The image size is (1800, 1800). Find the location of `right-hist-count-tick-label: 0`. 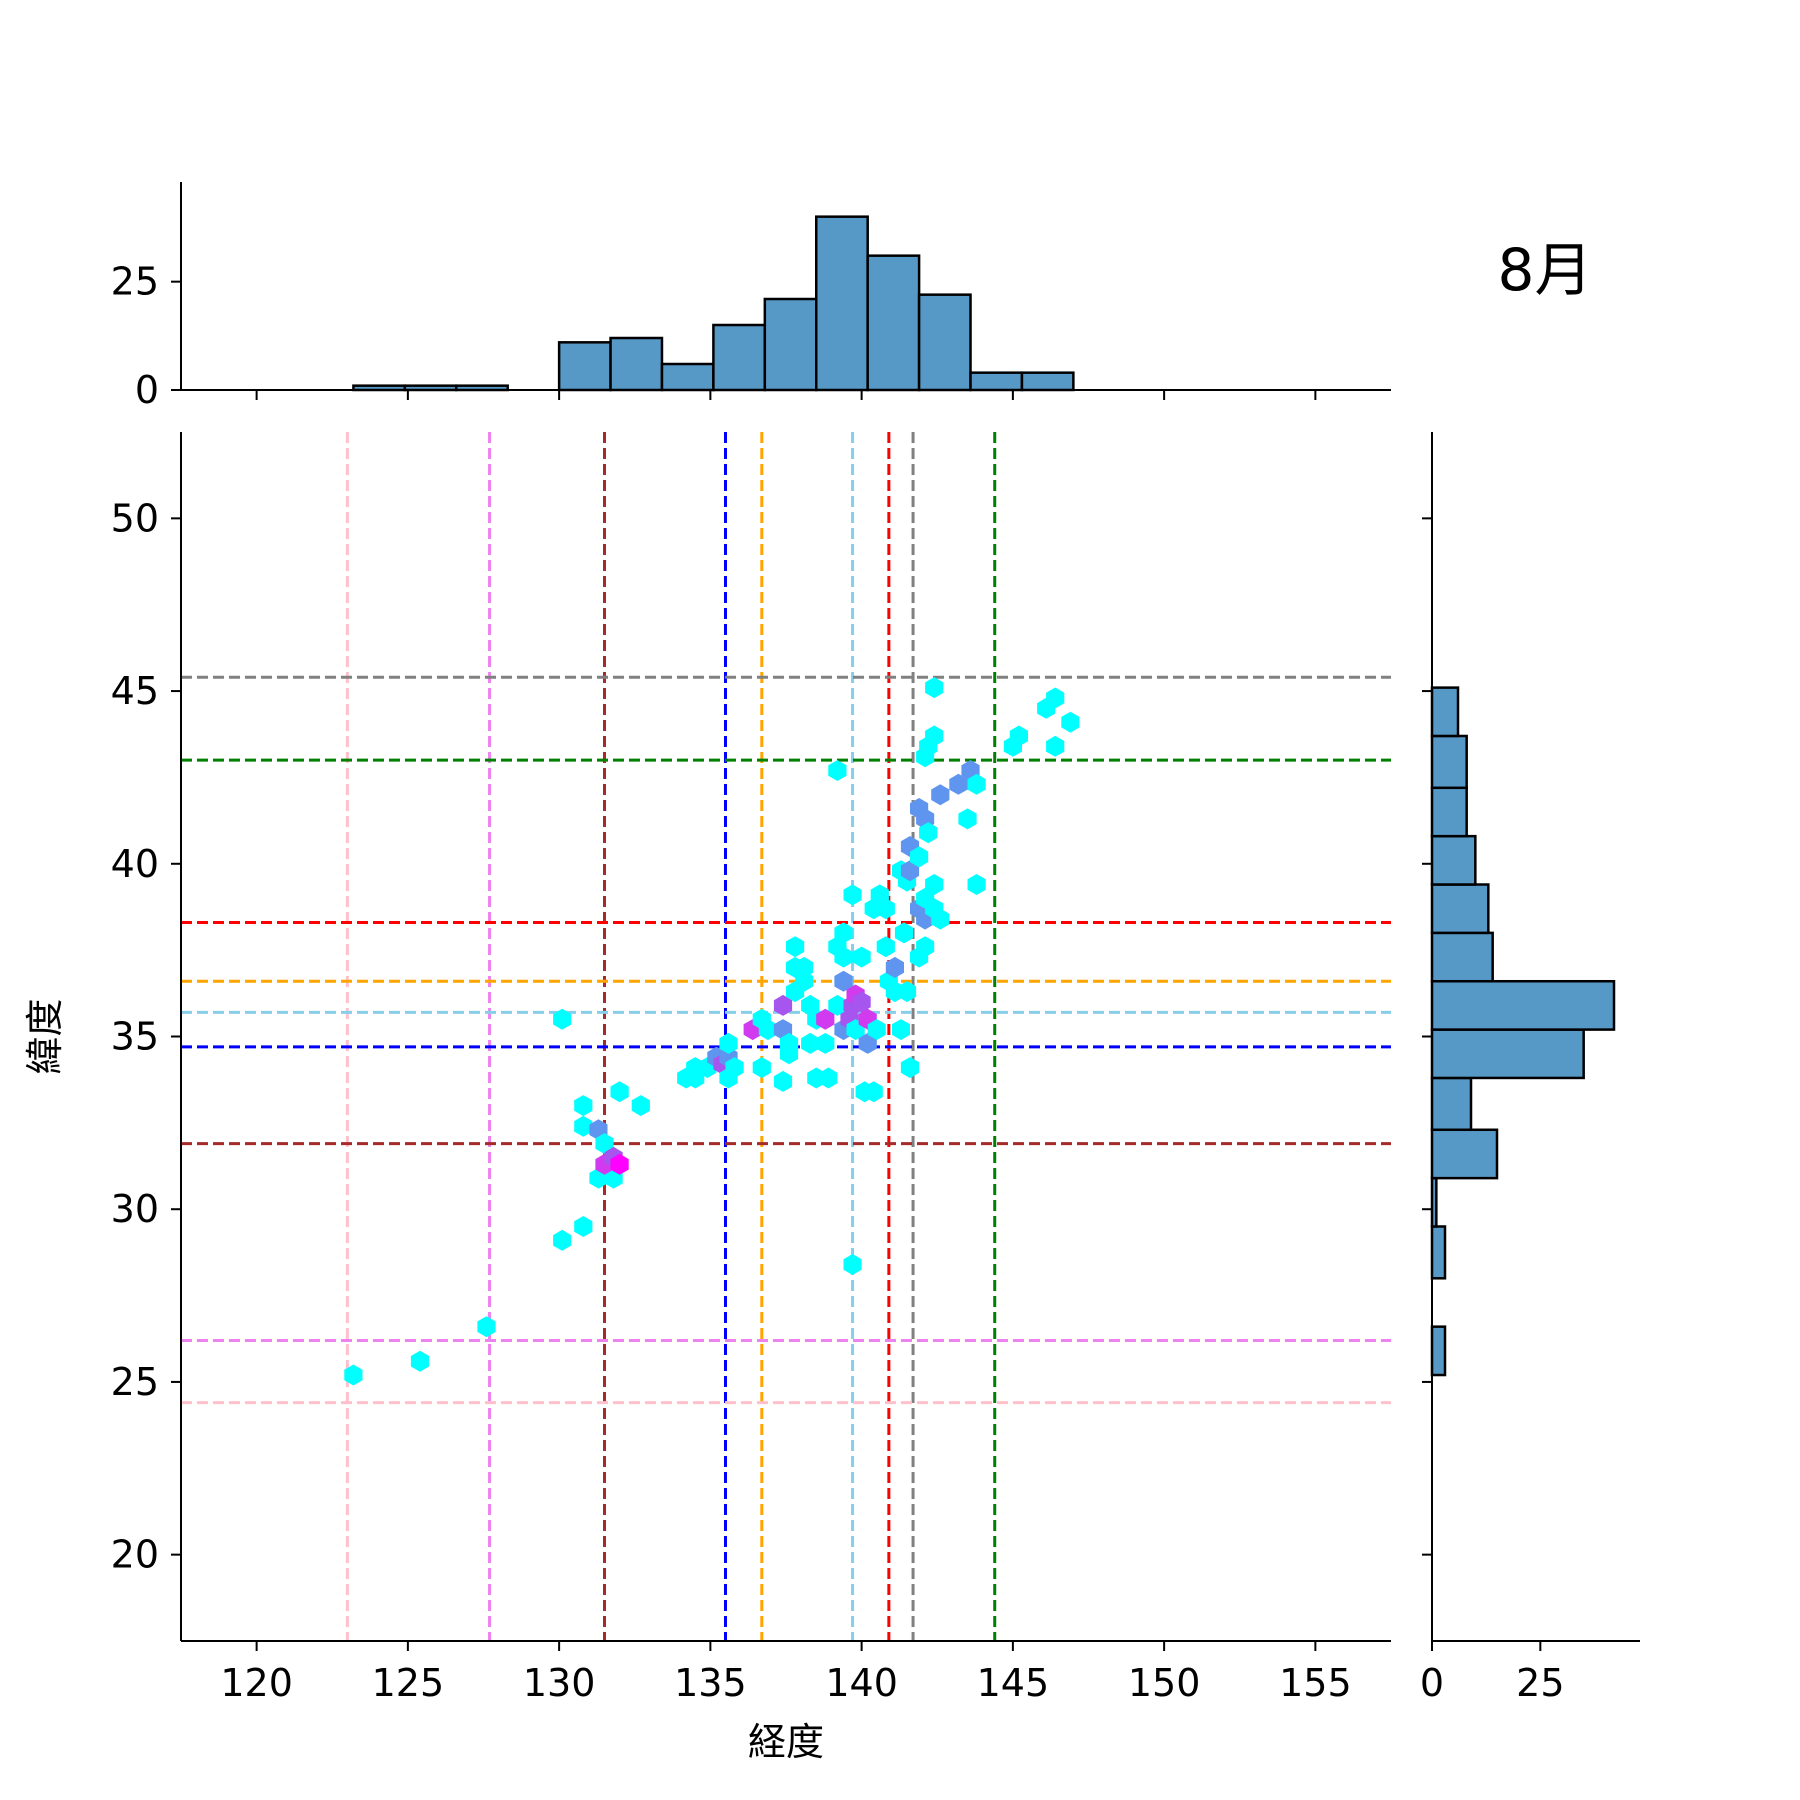

right-hist-count-tick-label: 0 is located at coordinates (1432, 1683).